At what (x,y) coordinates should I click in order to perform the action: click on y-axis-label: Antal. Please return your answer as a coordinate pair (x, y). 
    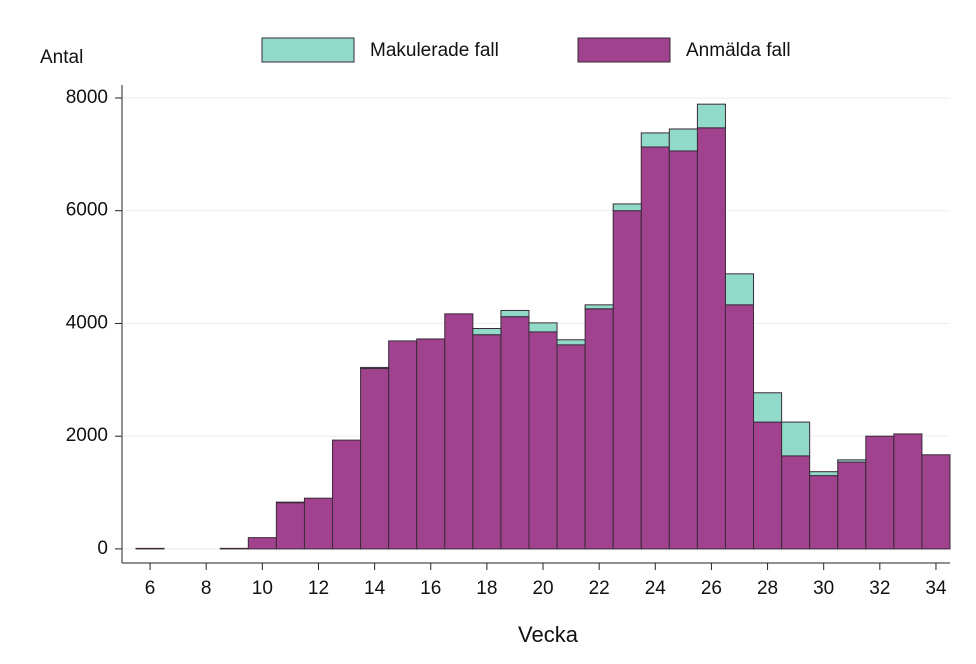
    Looking at the image, I should click on (61, 57).